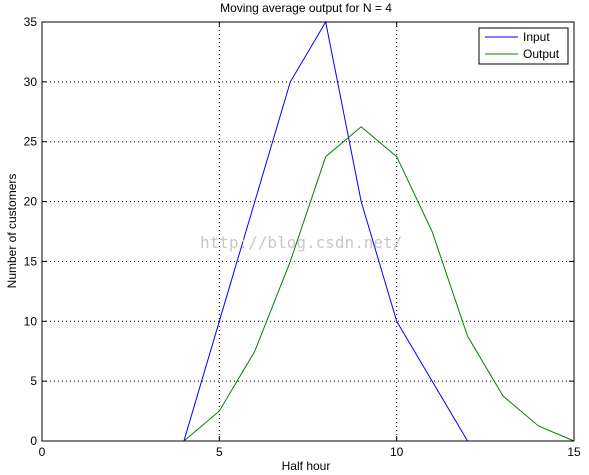 This screenshot has height=475, width=589. Describe the element at coordinates (541, 54) in the screenshot. I see `legend-label-output: Output` at that location.